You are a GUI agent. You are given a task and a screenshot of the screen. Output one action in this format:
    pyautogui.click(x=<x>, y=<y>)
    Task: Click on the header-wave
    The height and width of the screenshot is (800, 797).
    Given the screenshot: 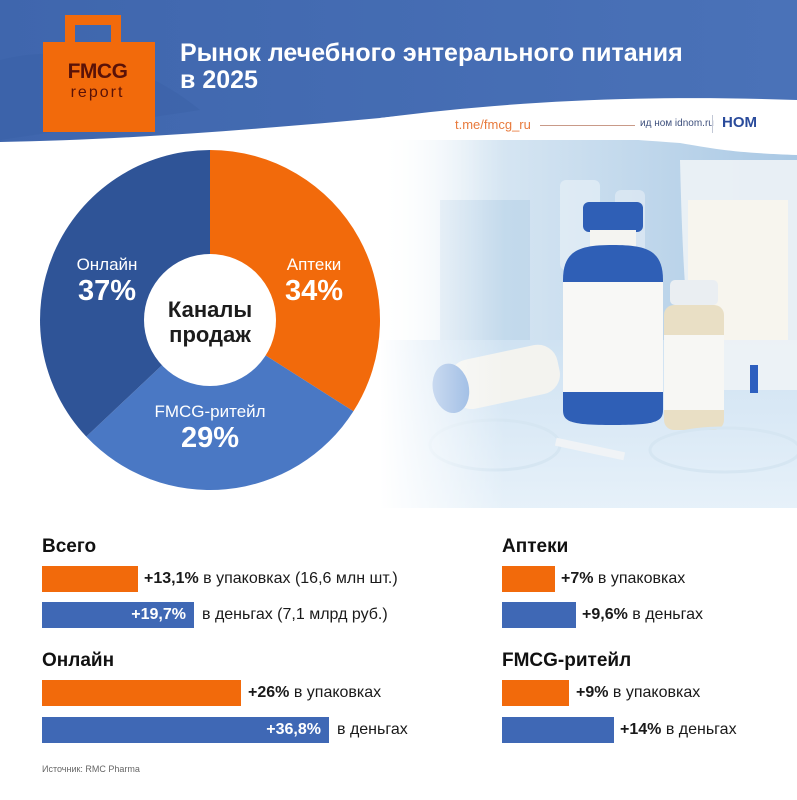 What is the action you would take?
    pyautogui.click(x=588, y=127)
    